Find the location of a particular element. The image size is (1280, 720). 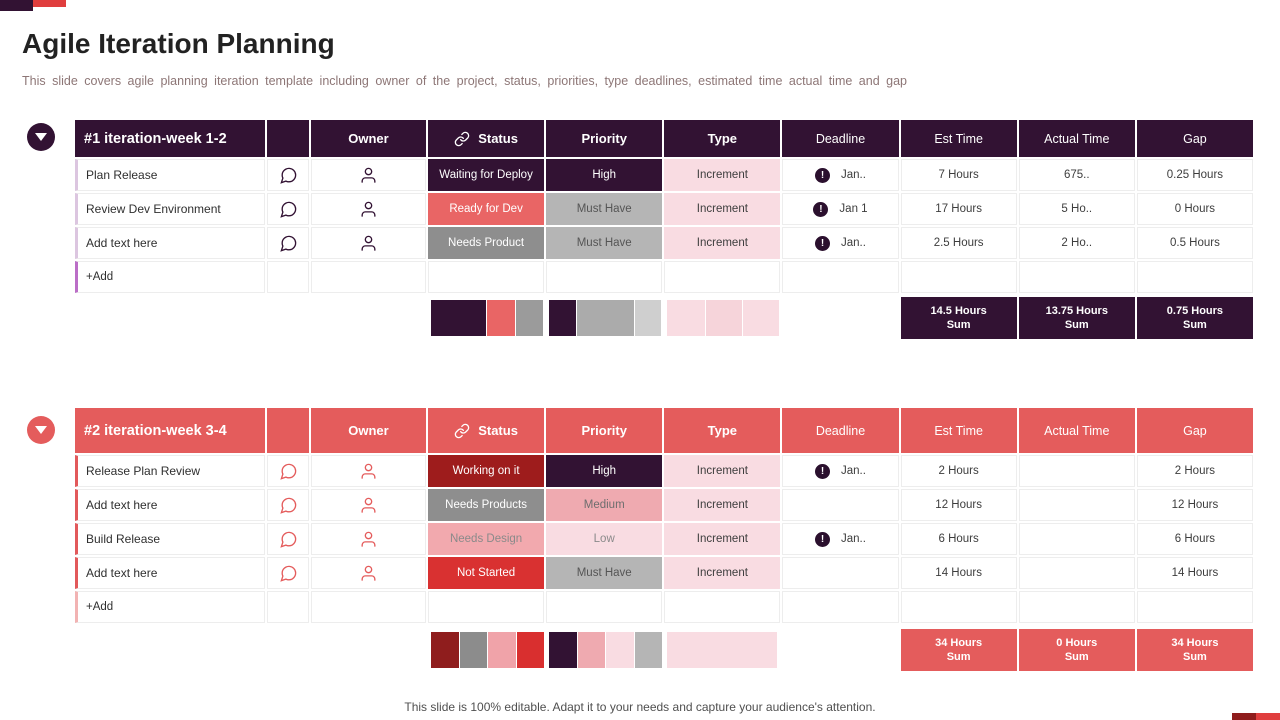

table2-expand-button is located at coordinates (41, 430).